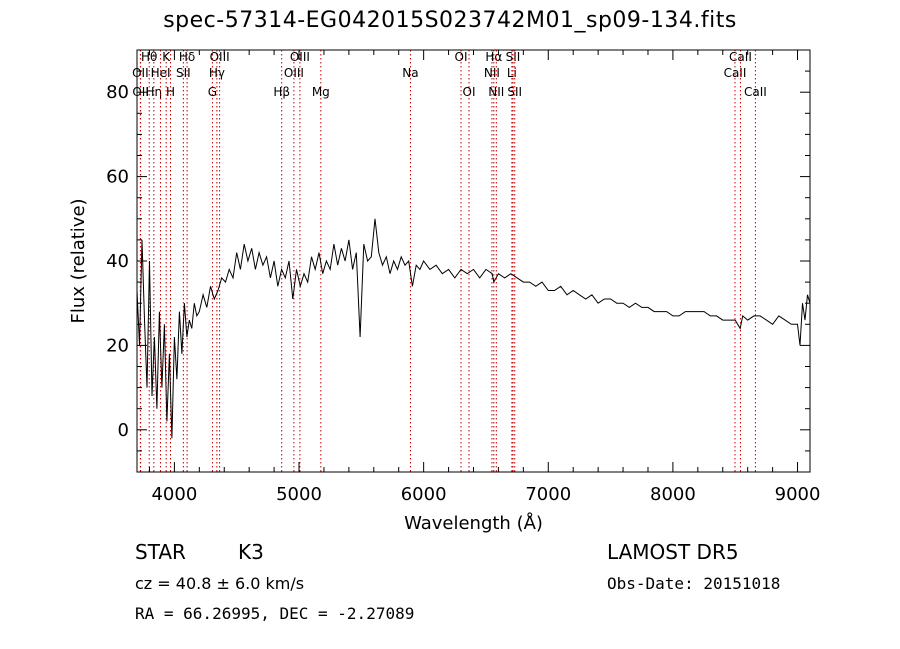 The height and width of the screenshot is (649, 900). Describe the element at coordinates (548, 494) in the screenshot. I see `x-tick-label: 7000` at that location.